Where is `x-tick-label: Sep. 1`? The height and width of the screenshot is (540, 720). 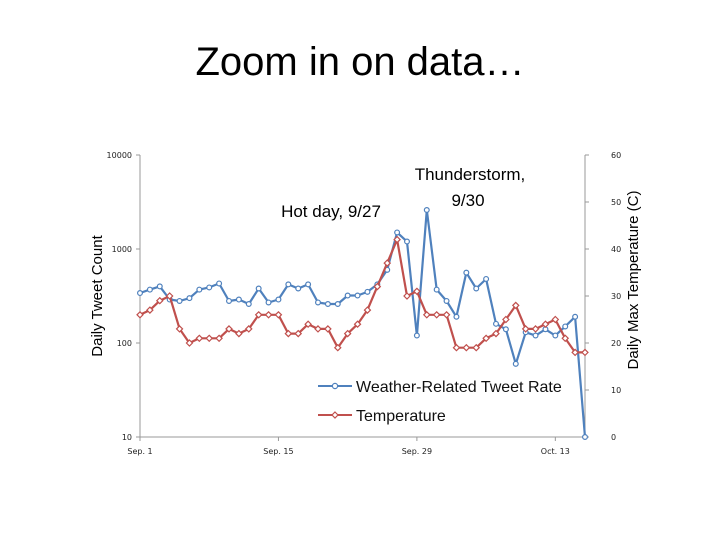 x-tick-label: Sep. 1 is located at coordinates (139, 451).